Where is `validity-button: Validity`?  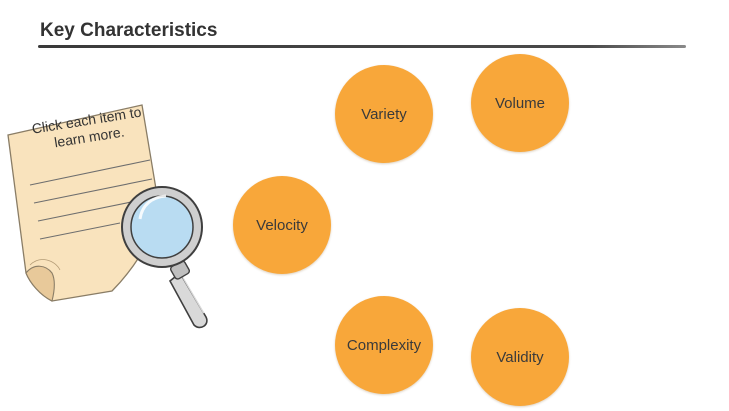
validity-button: Validity is located at coordinates (520, 357).